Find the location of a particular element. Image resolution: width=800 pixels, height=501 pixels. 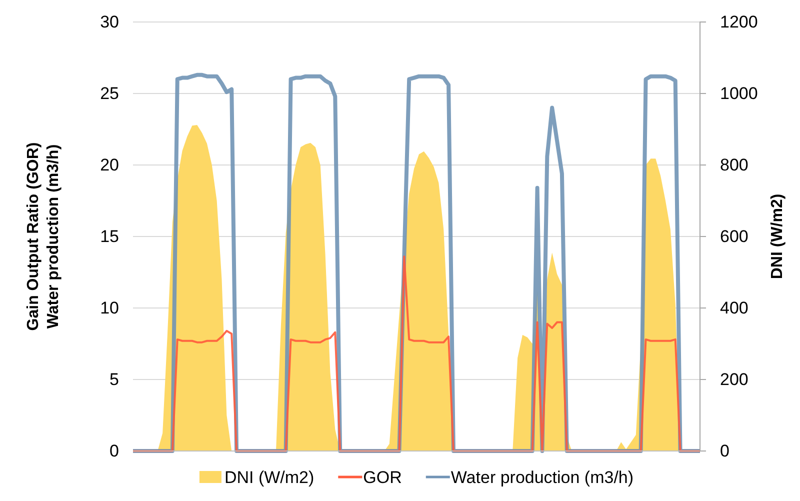

y2-tick-label: 200 is located at coordinates (734, 379).